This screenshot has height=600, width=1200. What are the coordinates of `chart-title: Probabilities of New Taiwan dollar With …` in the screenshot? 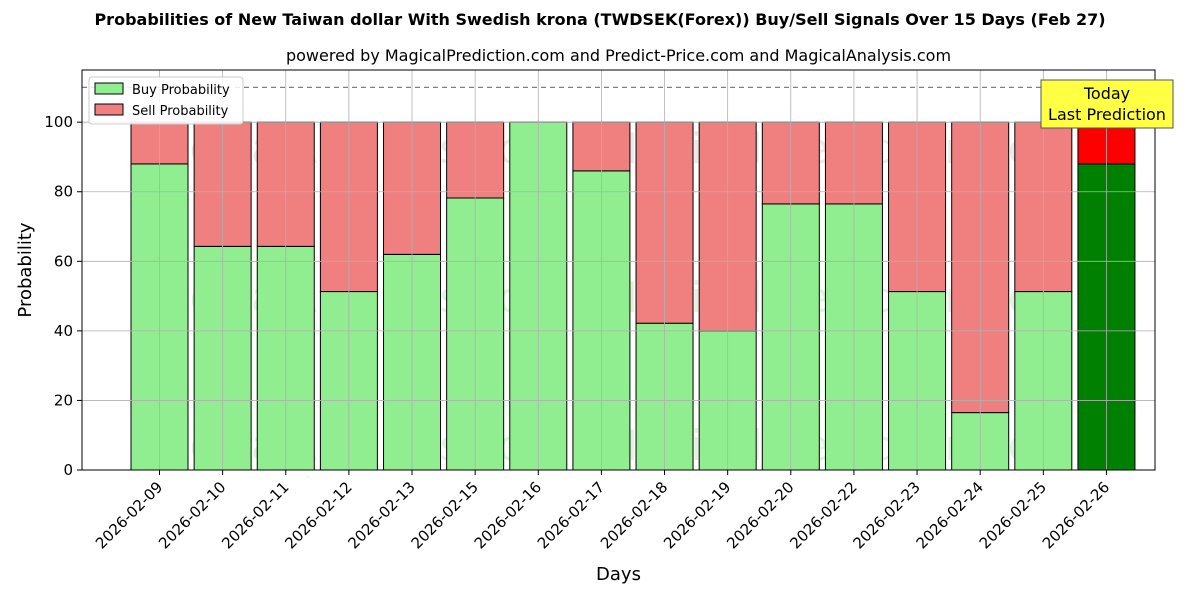 It's located at (600, 19).